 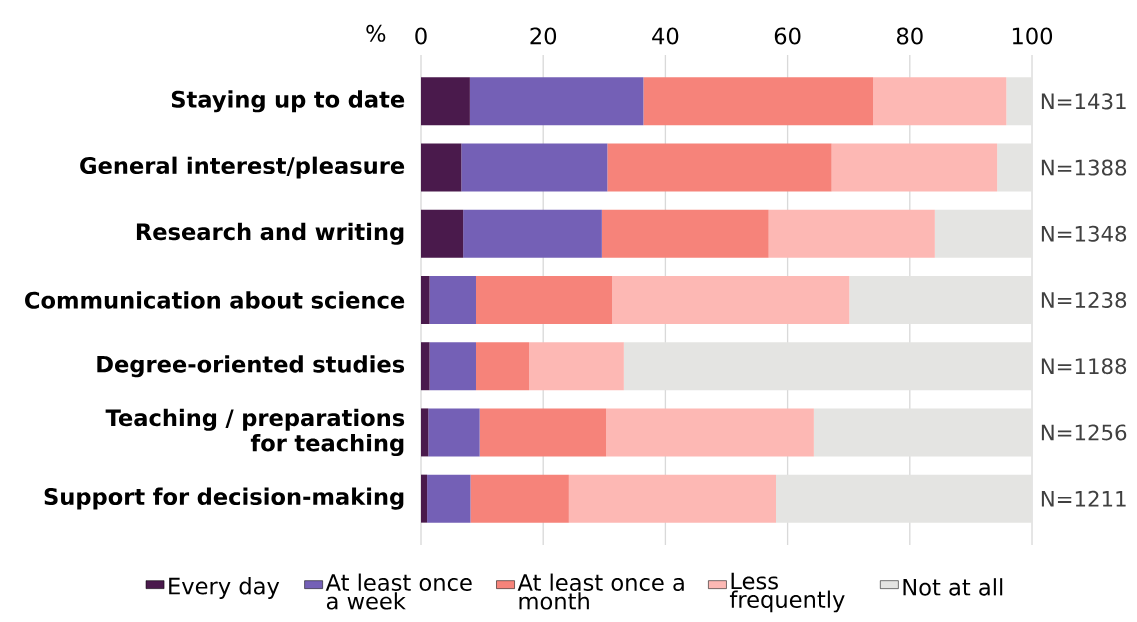 What do you see at coordinates (251, 366) in the screenshot?
I see `y-tick-label: Degree-oriented studies` at bounding box center [251, 366].